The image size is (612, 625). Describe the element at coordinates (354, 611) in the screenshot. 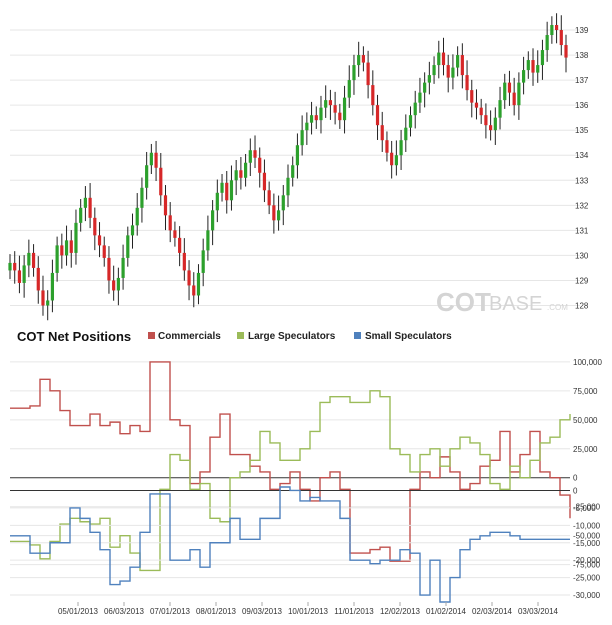

I see `x-tick-label: 11/01/2013` at that location.